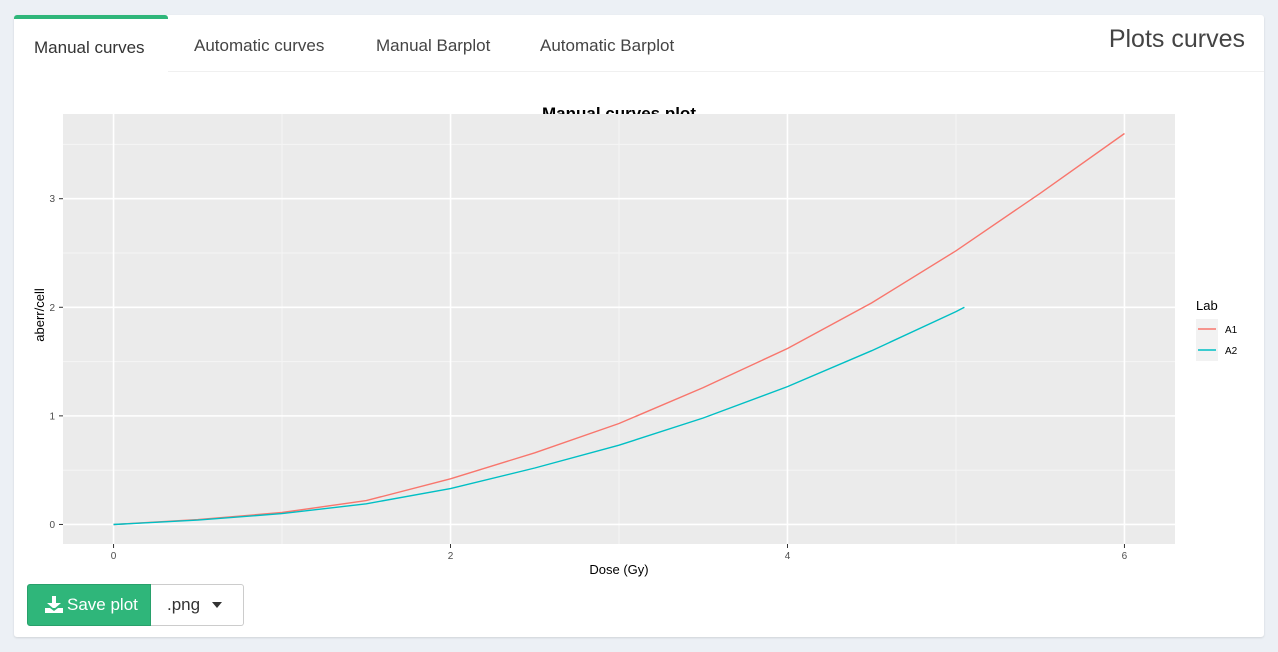  I want to click on legend: Lab A1 A2, so click(1217, 329).